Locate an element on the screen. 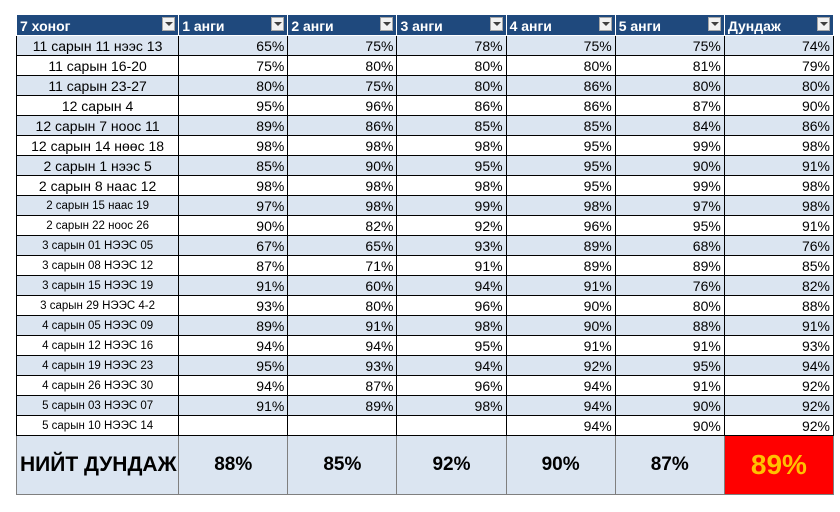  average-cell: 98% is located at coordinates (779, 145).